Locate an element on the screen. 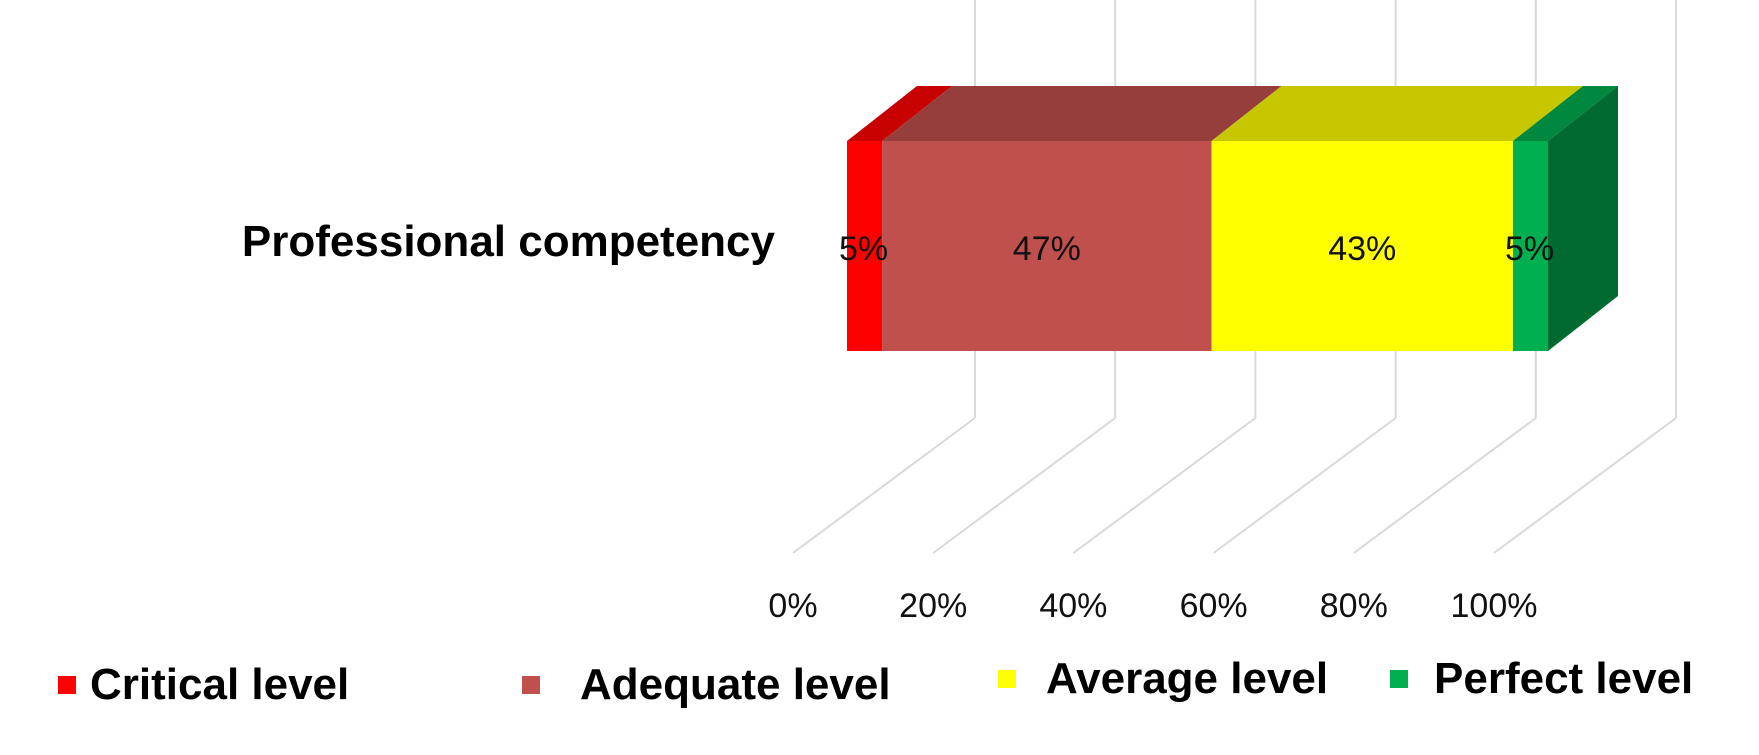 The image size is (1759, 755). legend-item-average: Average level is located at coordinates (1163, 679).